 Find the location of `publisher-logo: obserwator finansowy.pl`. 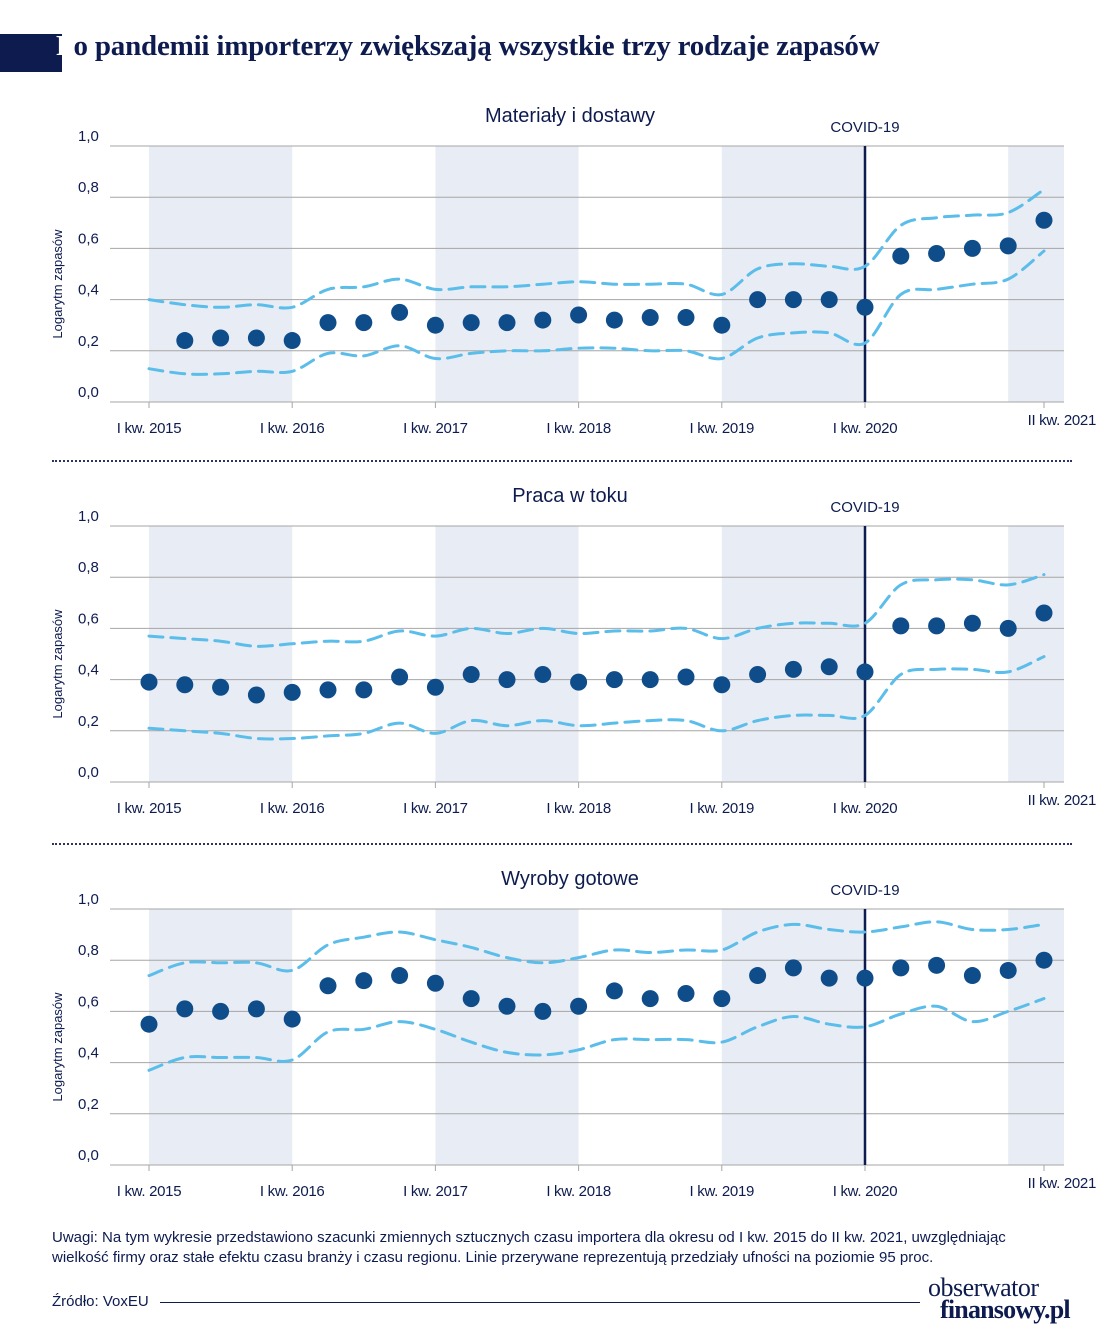

publisher-logo: obserwator finansowy.pl is located at coordinates (999, 1299).